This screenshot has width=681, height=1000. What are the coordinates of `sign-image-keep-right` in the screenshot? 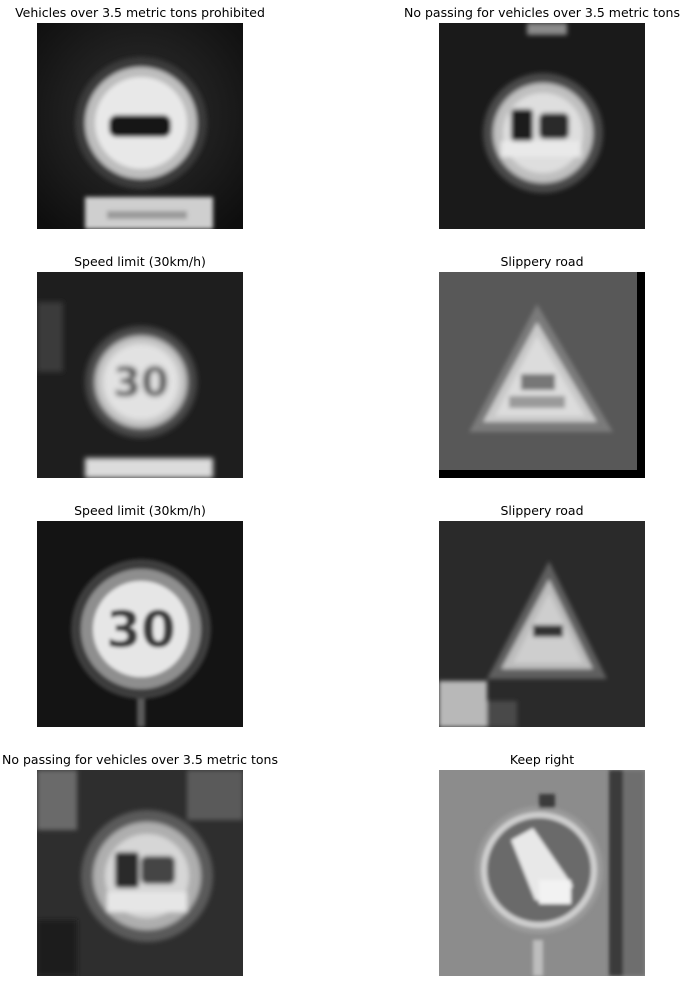 It's located at (542, 873).